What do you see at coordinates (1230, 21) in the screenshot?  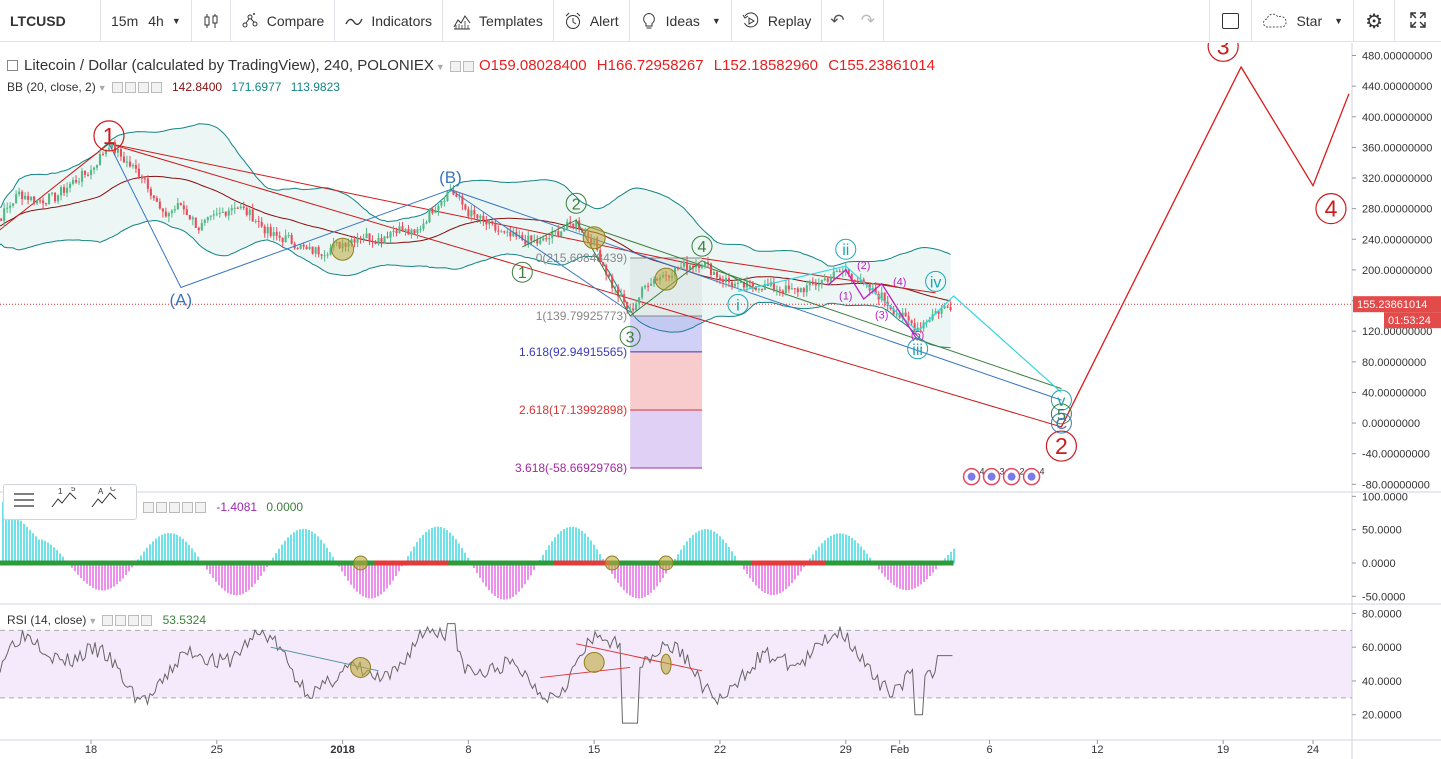 I see `fullscreen-toggle` at bounding box center [1230, 21].